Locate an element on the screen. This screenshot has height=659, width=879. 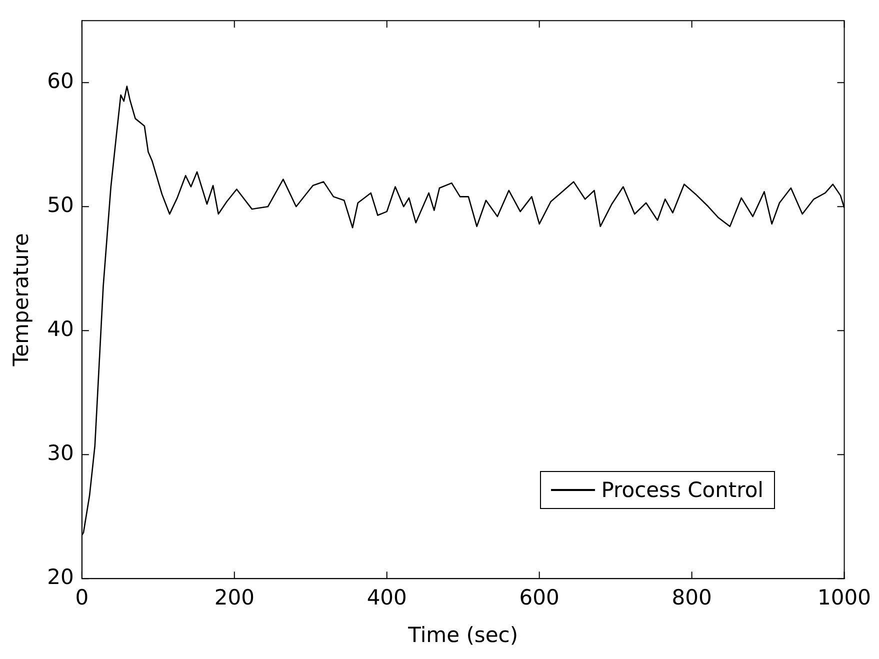
x-tick-label: 0 is located at coordinates (82, 598).